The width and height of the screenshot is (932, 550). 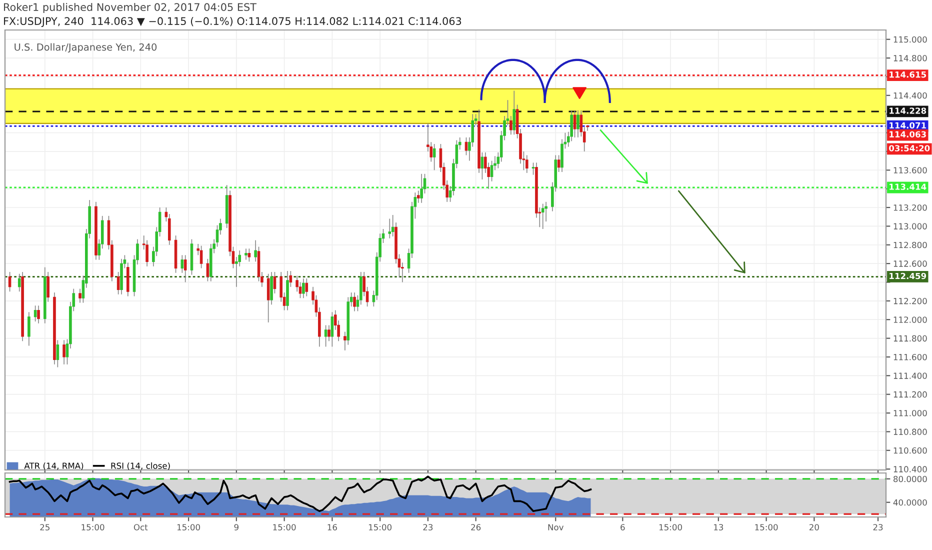 I want to click on y-tick-label: 80.0000, so click(x=910, y=479).